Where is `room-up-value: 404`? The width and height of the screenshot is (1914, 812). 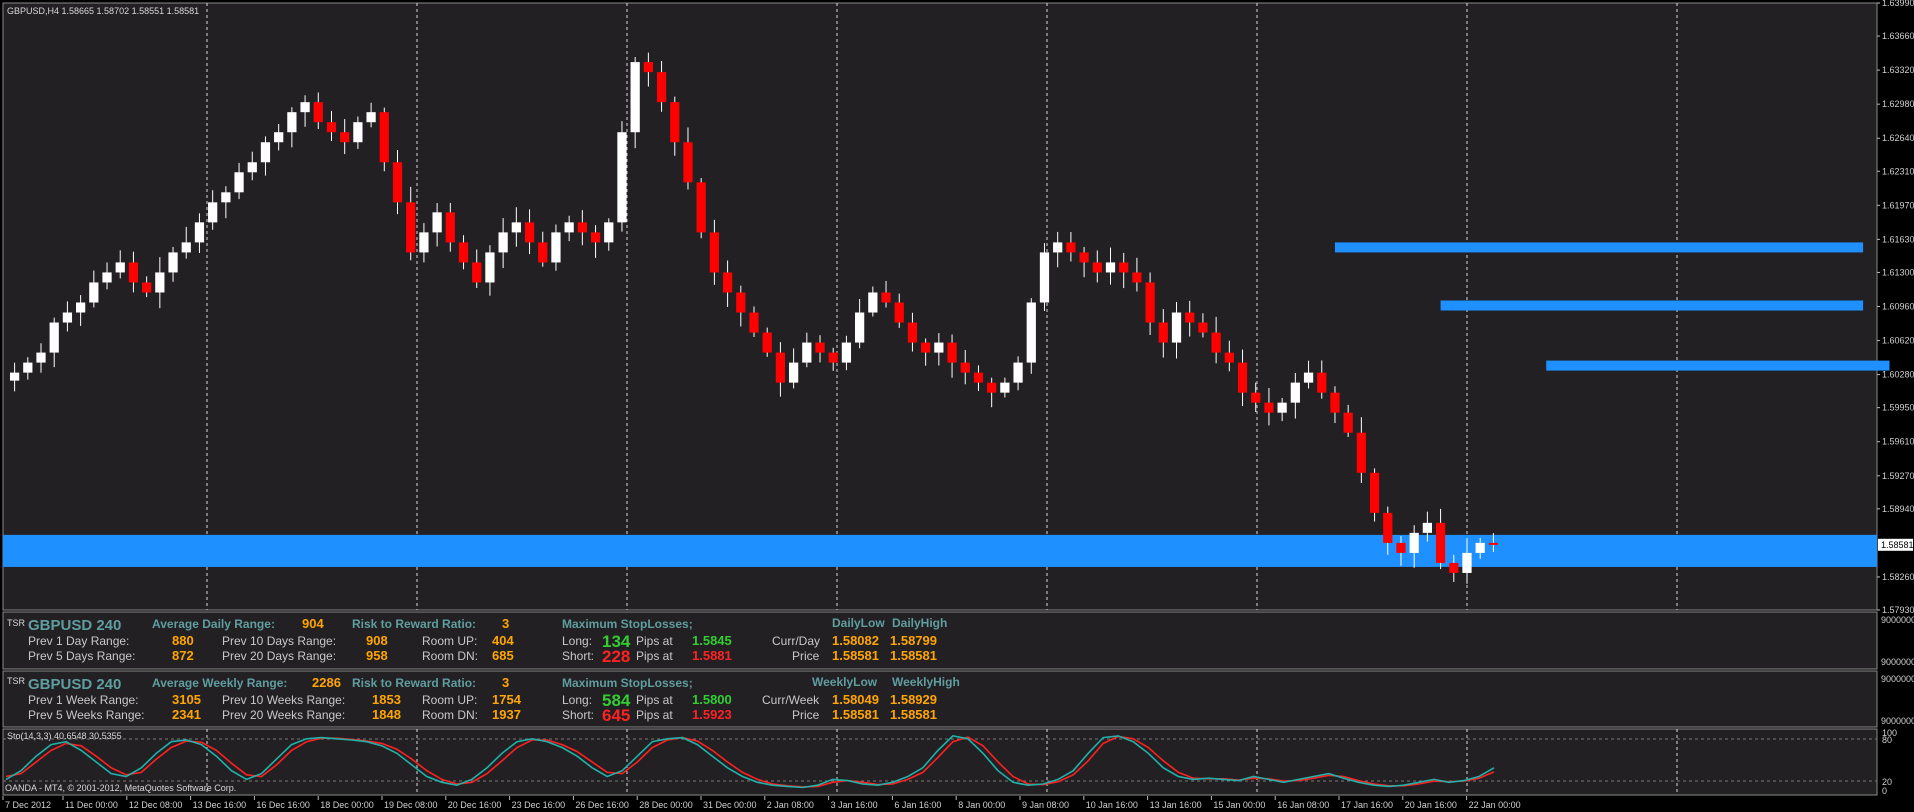
room-up-value: 404 is located at coordinates (503, 640).